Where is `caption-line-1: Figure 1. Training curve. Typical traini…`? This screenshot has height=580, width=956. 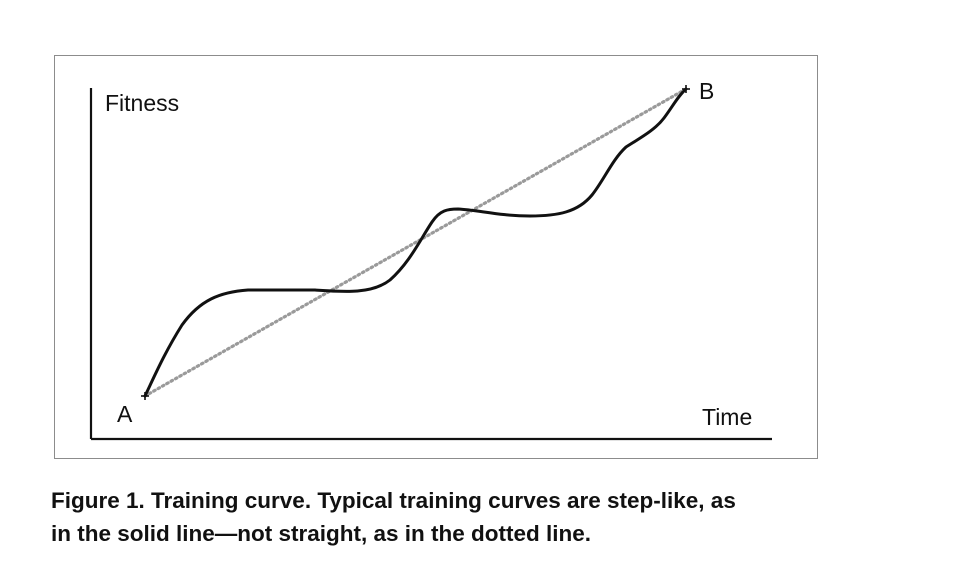 caption-line-1: Figure 1. Training curve. Typical traini… is located at coordinates (393, 500).